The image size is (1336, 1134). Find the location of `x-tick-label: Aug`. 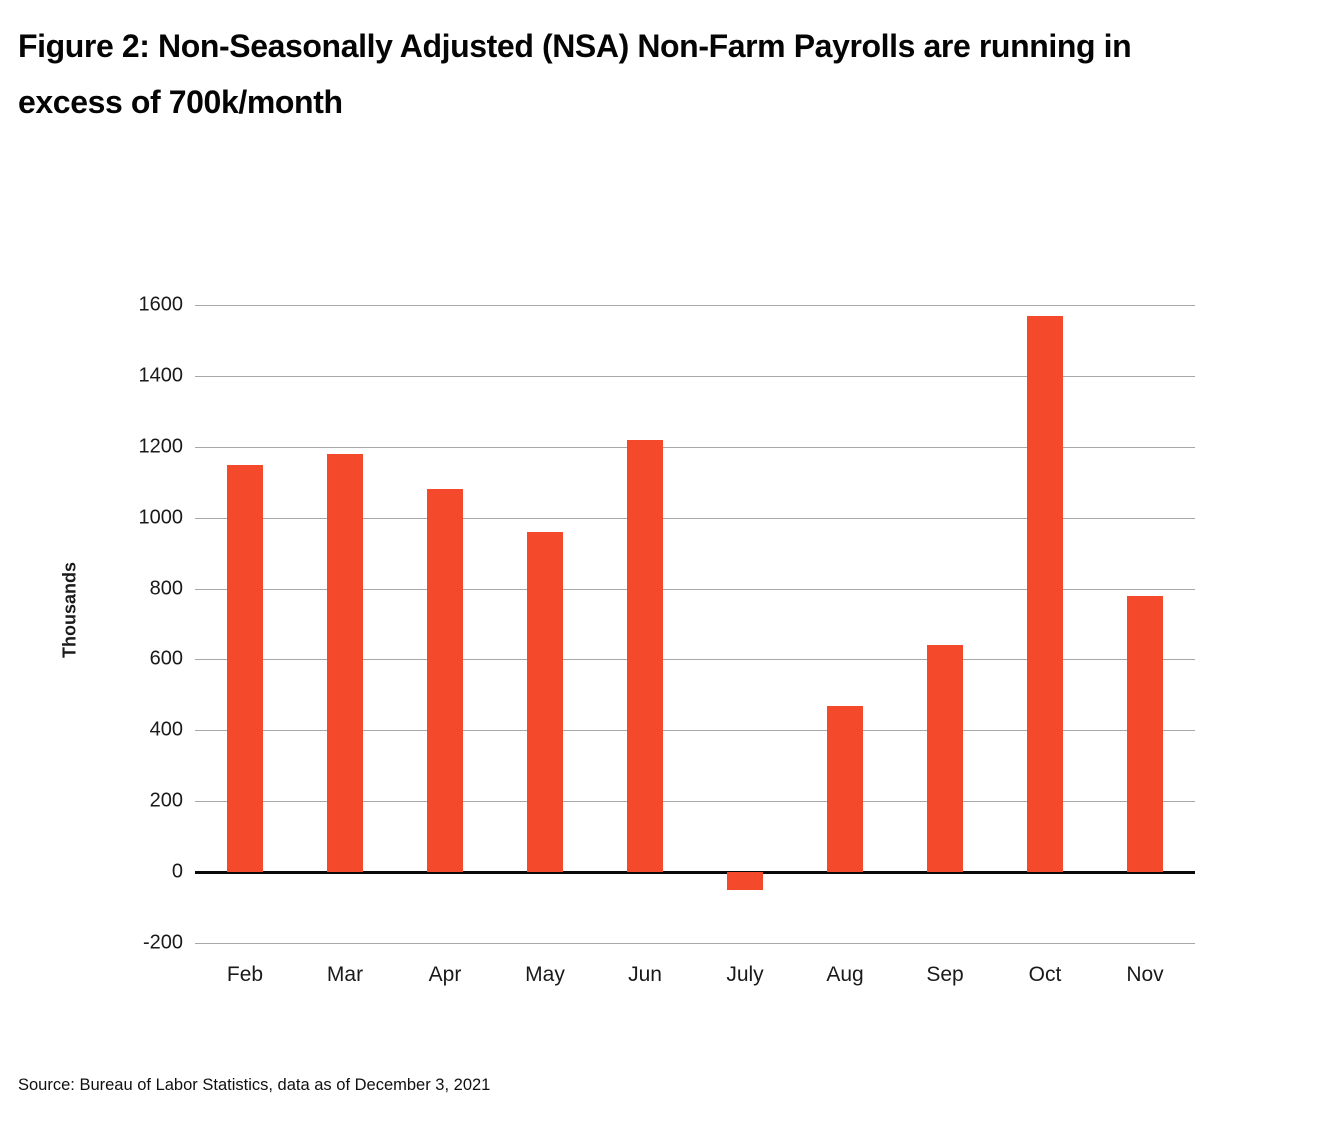

x-tick-label: Aug is located at coordinates (845, 974).